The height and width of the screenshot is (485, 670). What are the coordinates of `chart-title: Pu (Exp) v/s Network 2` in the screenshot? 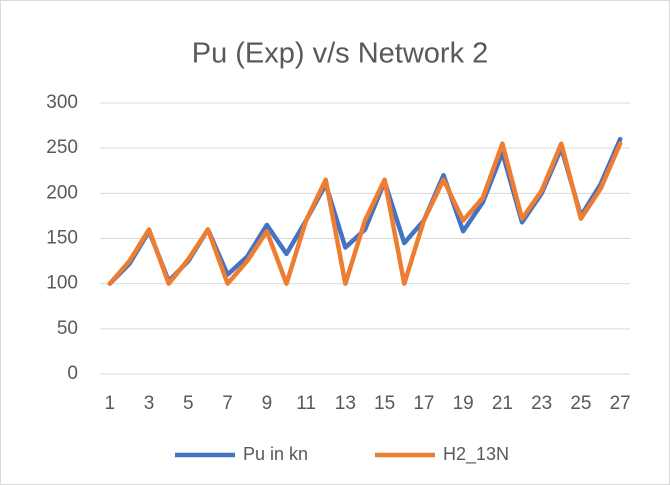 It's located at (340, 54).